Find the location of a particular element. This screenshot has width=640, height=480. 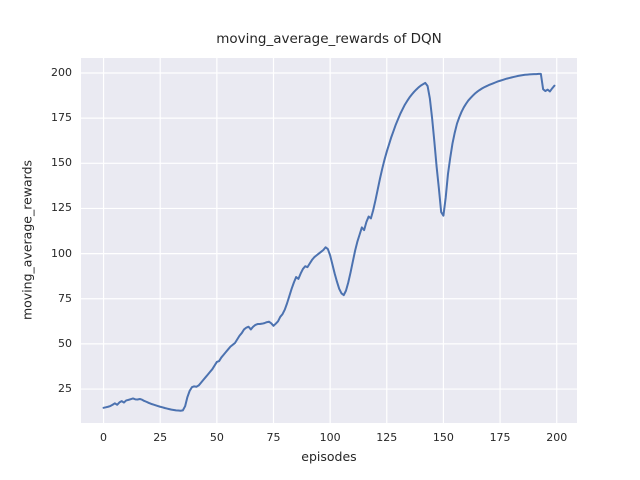

y-tick-label: 125 is located at coordinates (61, 208).